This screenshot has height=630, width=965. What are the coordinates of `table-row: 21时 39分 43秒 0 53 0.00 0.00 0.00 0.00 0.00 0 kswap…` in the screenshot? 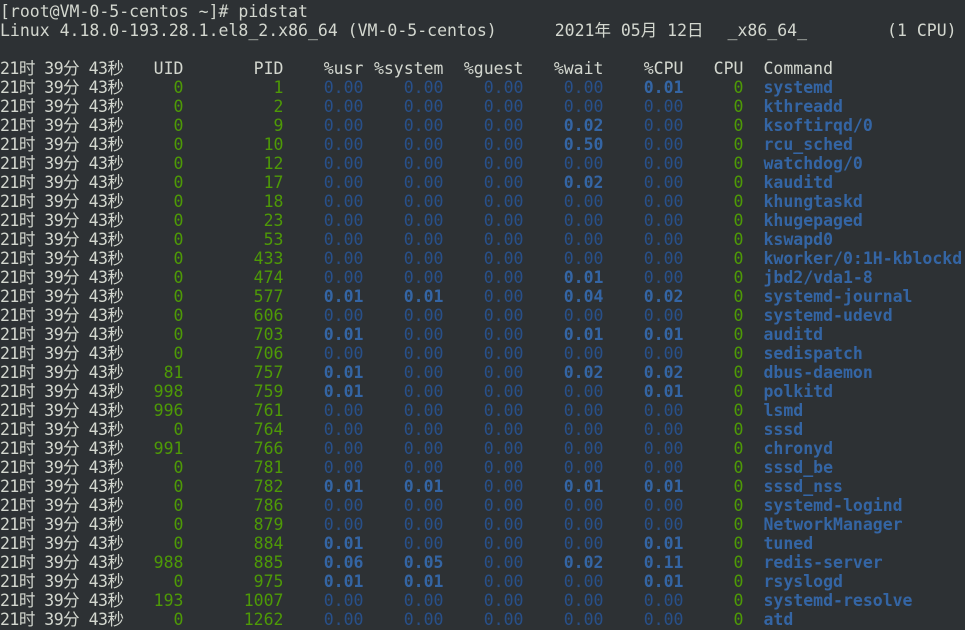 It's located at (482, 239).